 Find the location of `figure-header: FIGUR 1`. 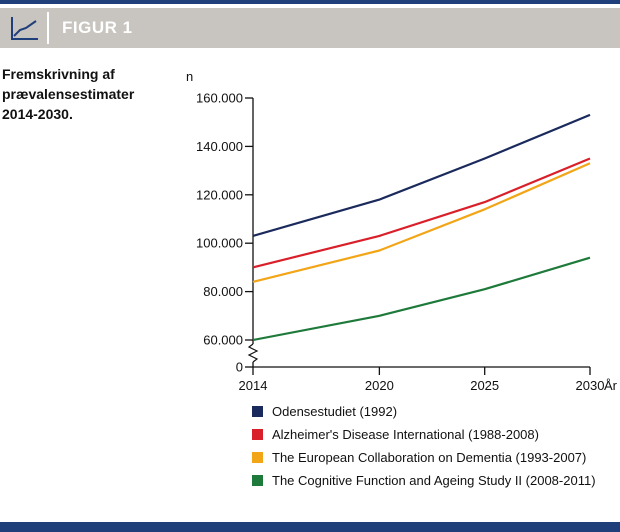

figure-header: FIGUR 1 is located at coordinates (310, 28).